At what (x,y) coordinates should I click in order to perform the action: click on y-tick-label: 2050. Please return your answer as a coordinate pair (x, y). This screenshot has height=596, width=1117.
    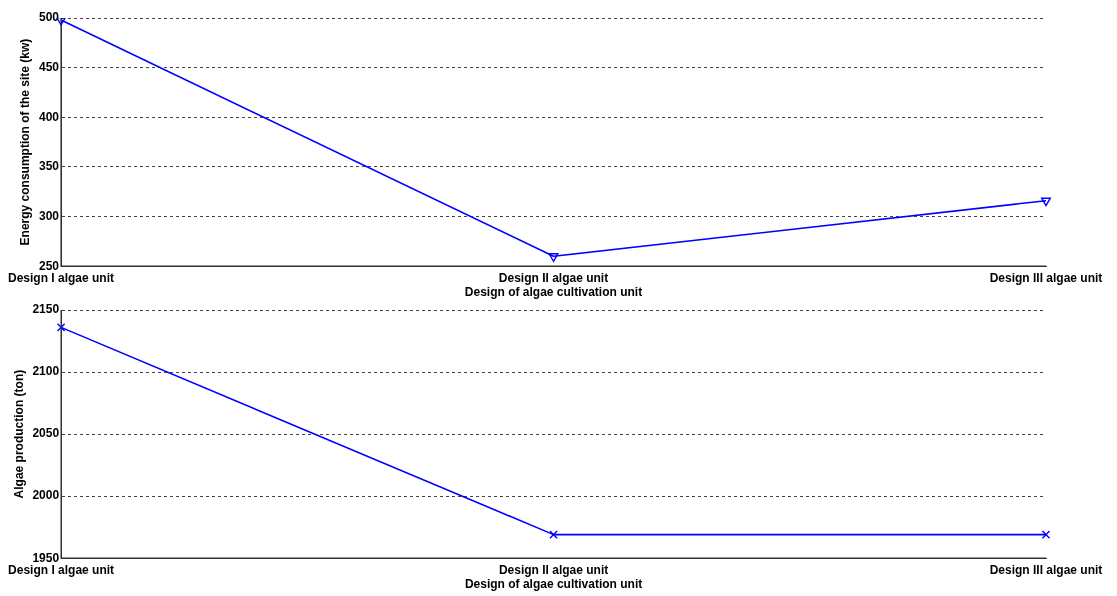
    Looking at the image, I should click on (46, 433).